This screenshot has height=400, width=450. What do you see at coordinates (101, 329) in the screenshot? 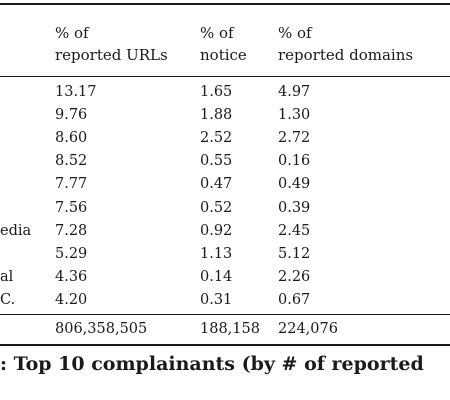
I see `totals-reported-urls: 806,358,505` at bounding box center [101, 329].